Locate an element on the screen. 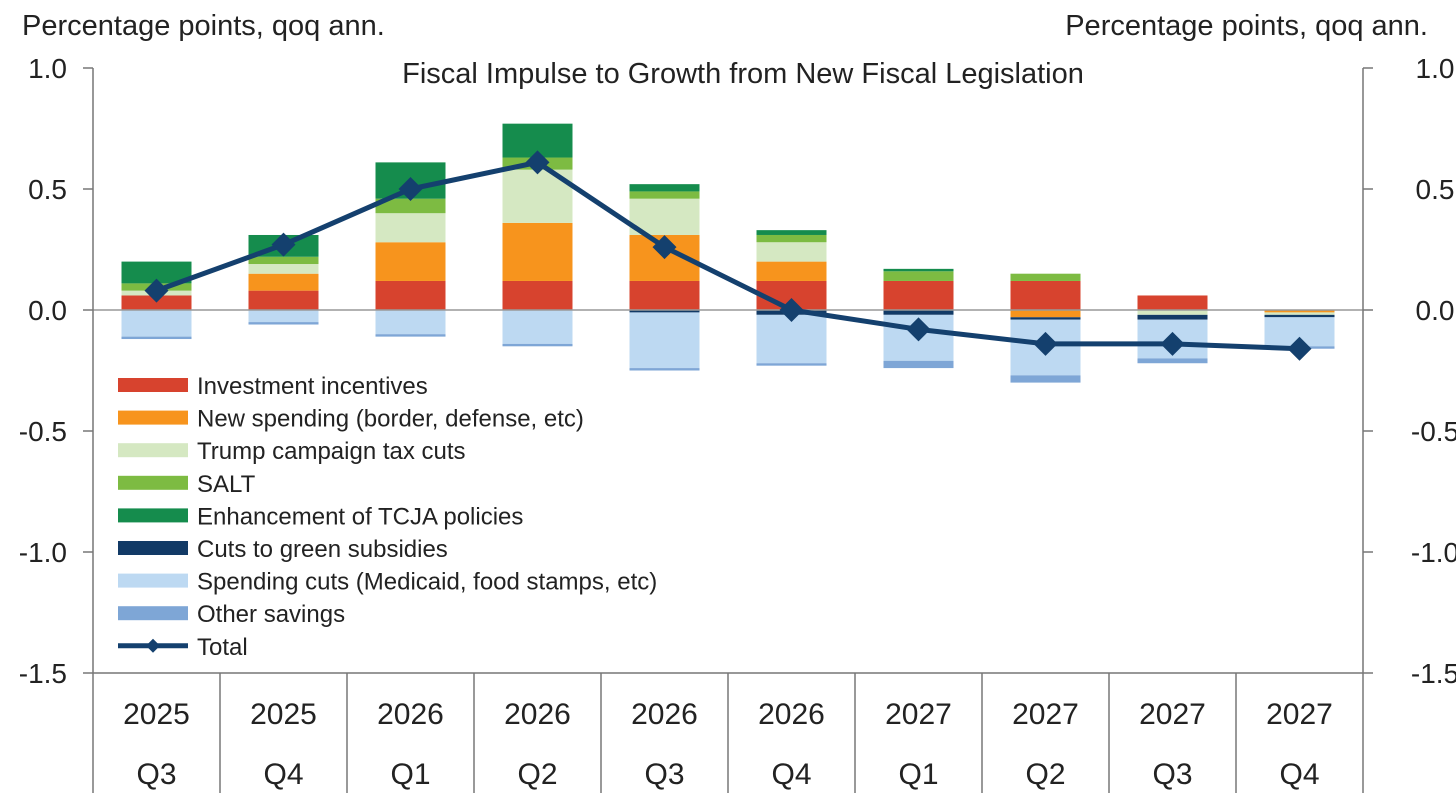 This screenshot has height=793, width=1456. bar-investment-incentives-2026-q2 is located at coordinates (537, 295).